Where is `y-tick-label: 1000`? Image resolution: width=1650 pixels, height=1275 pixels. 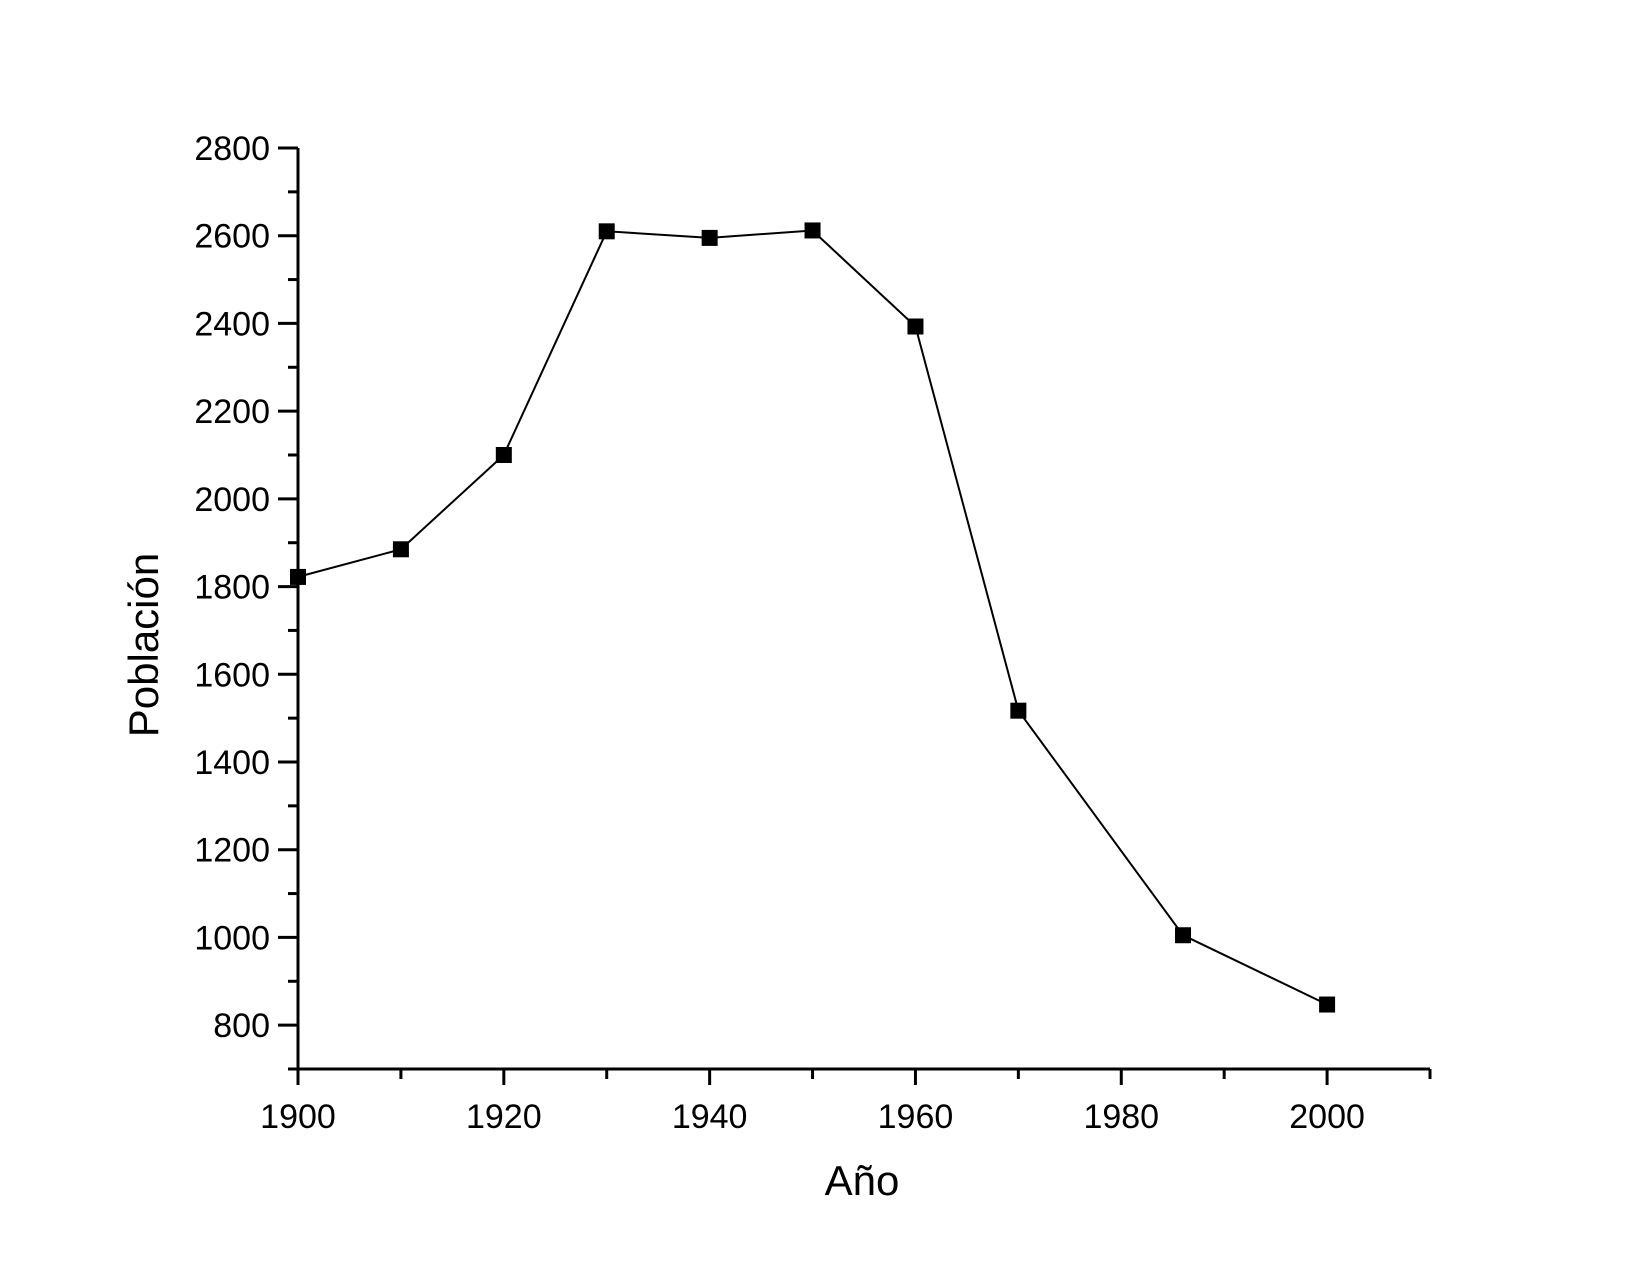 y-tick-label: 1000 is located at coordinates (232, 938).